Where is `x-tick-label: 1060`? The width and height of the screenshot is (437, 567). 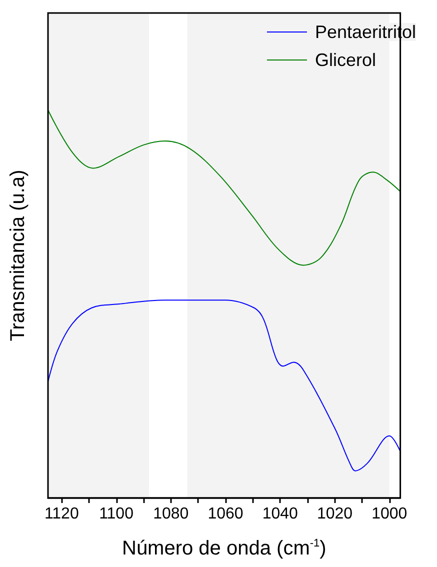
x-tick-label: 1060 is located at coordinates (226, 514).